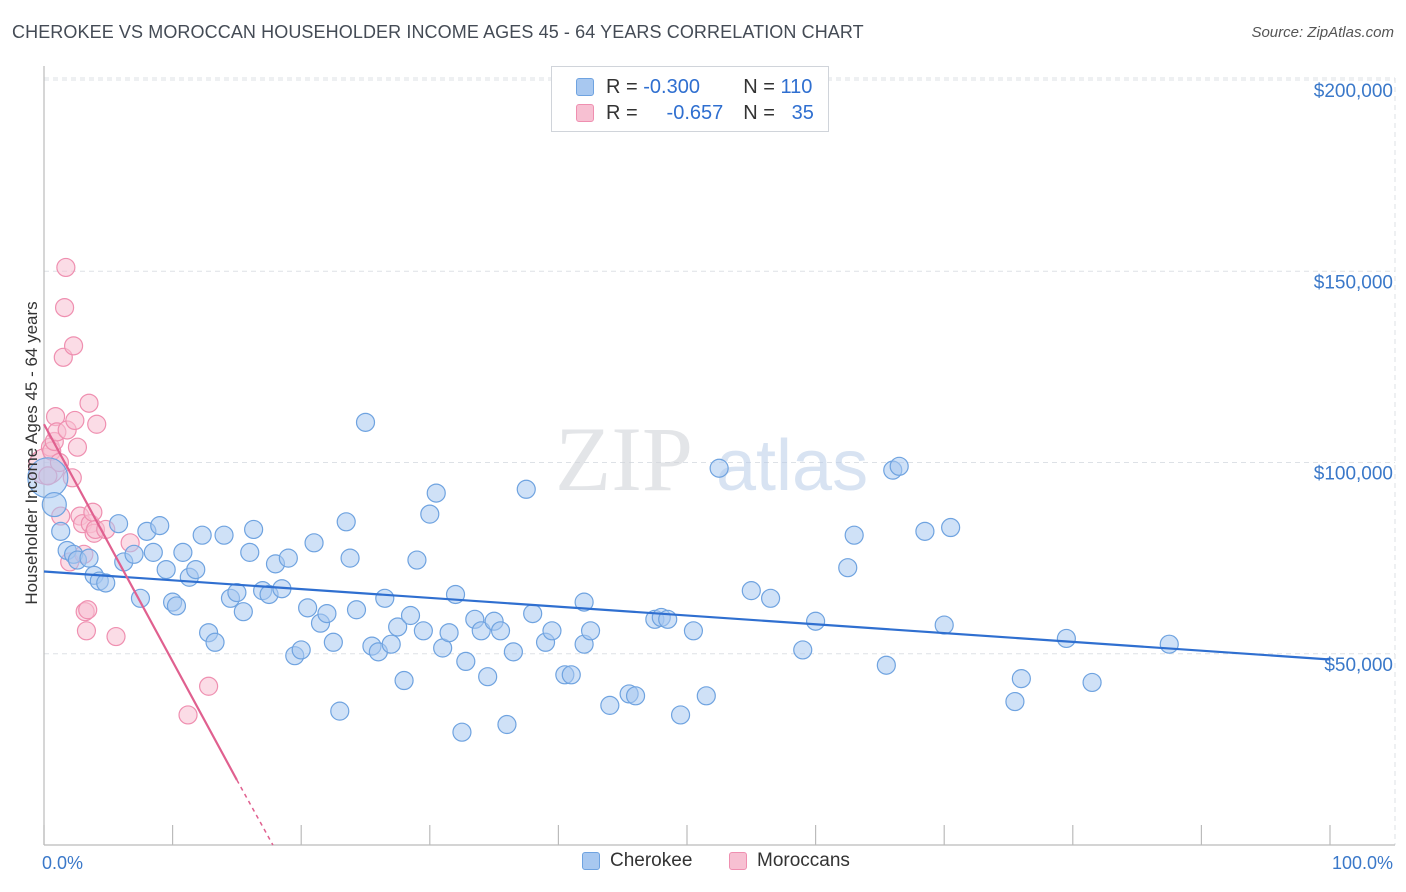  Describe the element at coordinates (796, 86) in the screenshot. I see `legend-n-value: 110` at that location.